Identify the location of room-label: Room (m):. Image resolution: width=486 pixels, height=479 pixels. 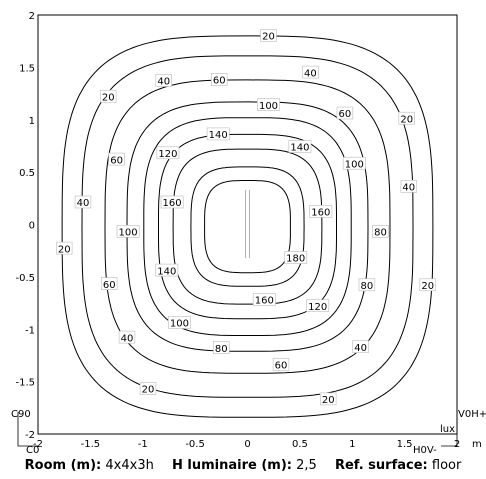
(63, 465).